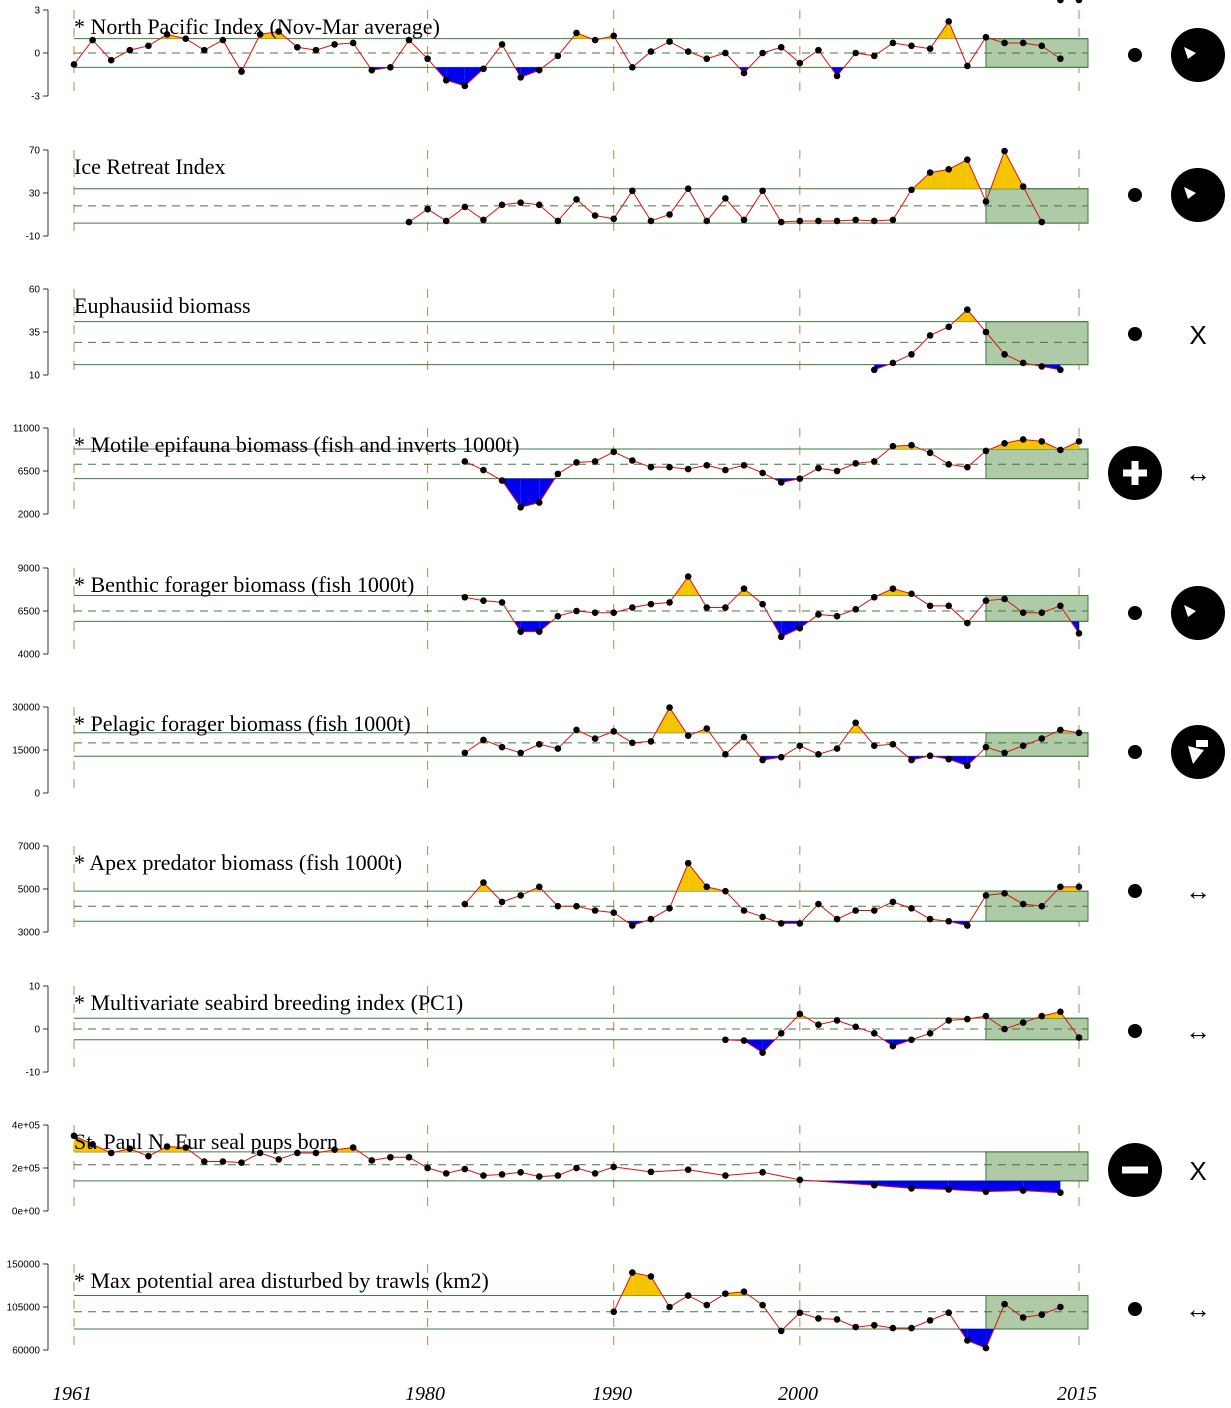  I want to click on y-tick-label: 0, so click(37, 794).